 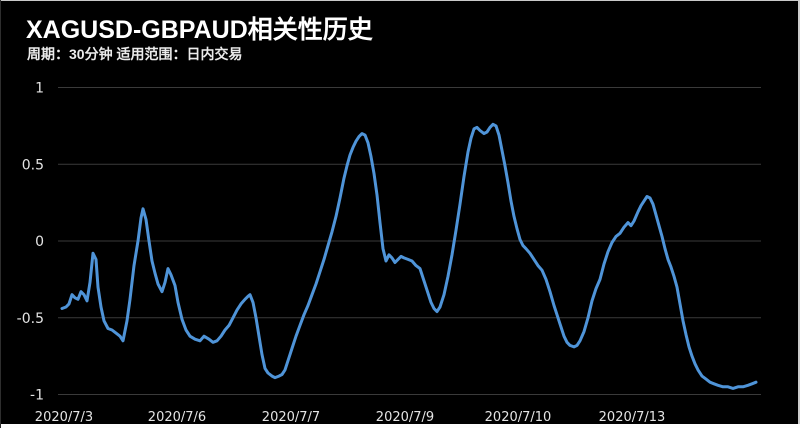 What do you see at coordinates (518, 417) in the screenshot?
I see `x-tick-label: 2020/7/10` at bounding box center [518, 417].